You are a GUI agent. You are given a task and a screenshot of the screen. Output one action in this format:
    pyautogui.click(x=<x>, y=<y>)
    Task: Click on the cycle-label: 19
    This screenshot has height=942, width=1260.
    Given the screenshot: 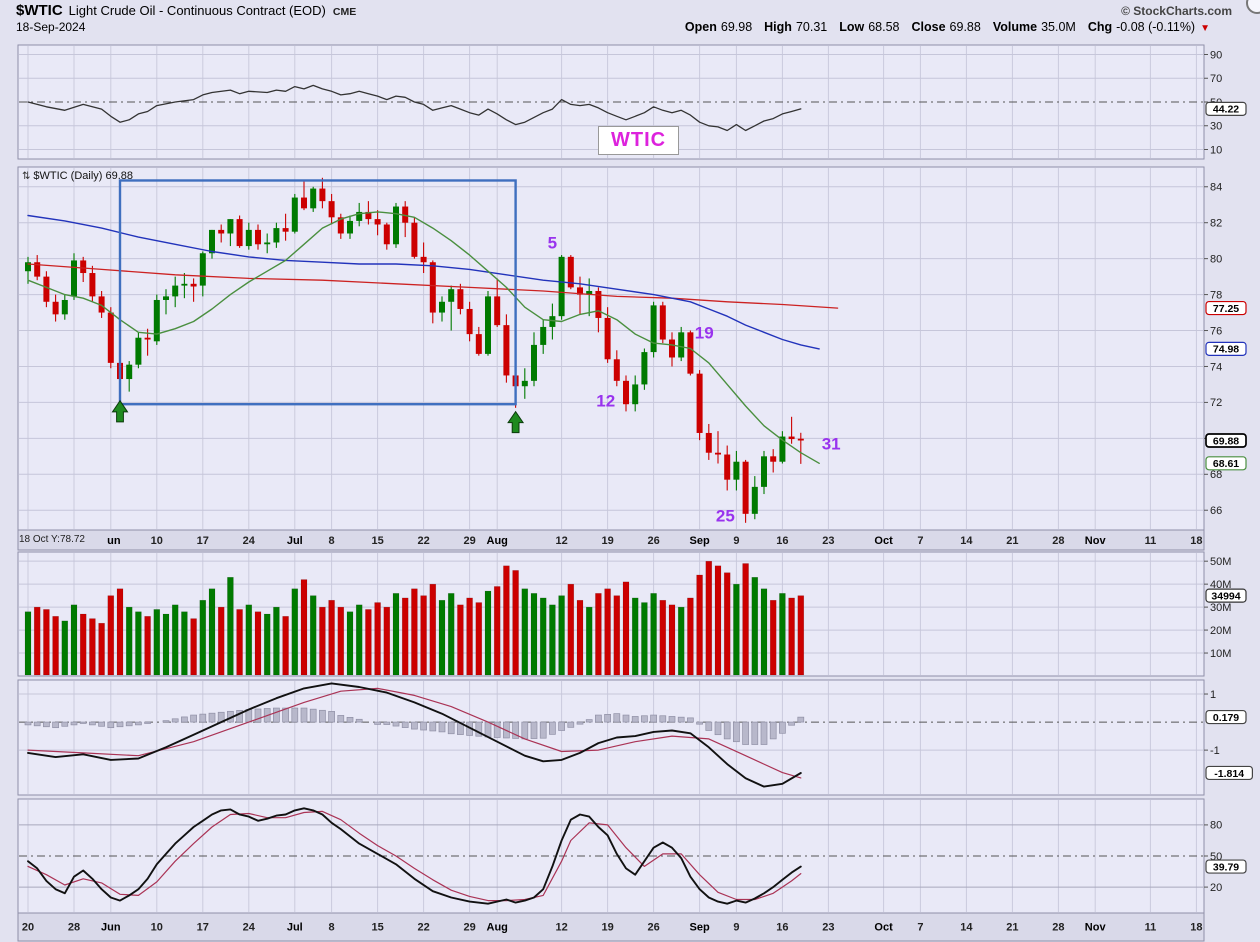 What is the action you would take?
    pyautogui.click(x=704, y=332)
    